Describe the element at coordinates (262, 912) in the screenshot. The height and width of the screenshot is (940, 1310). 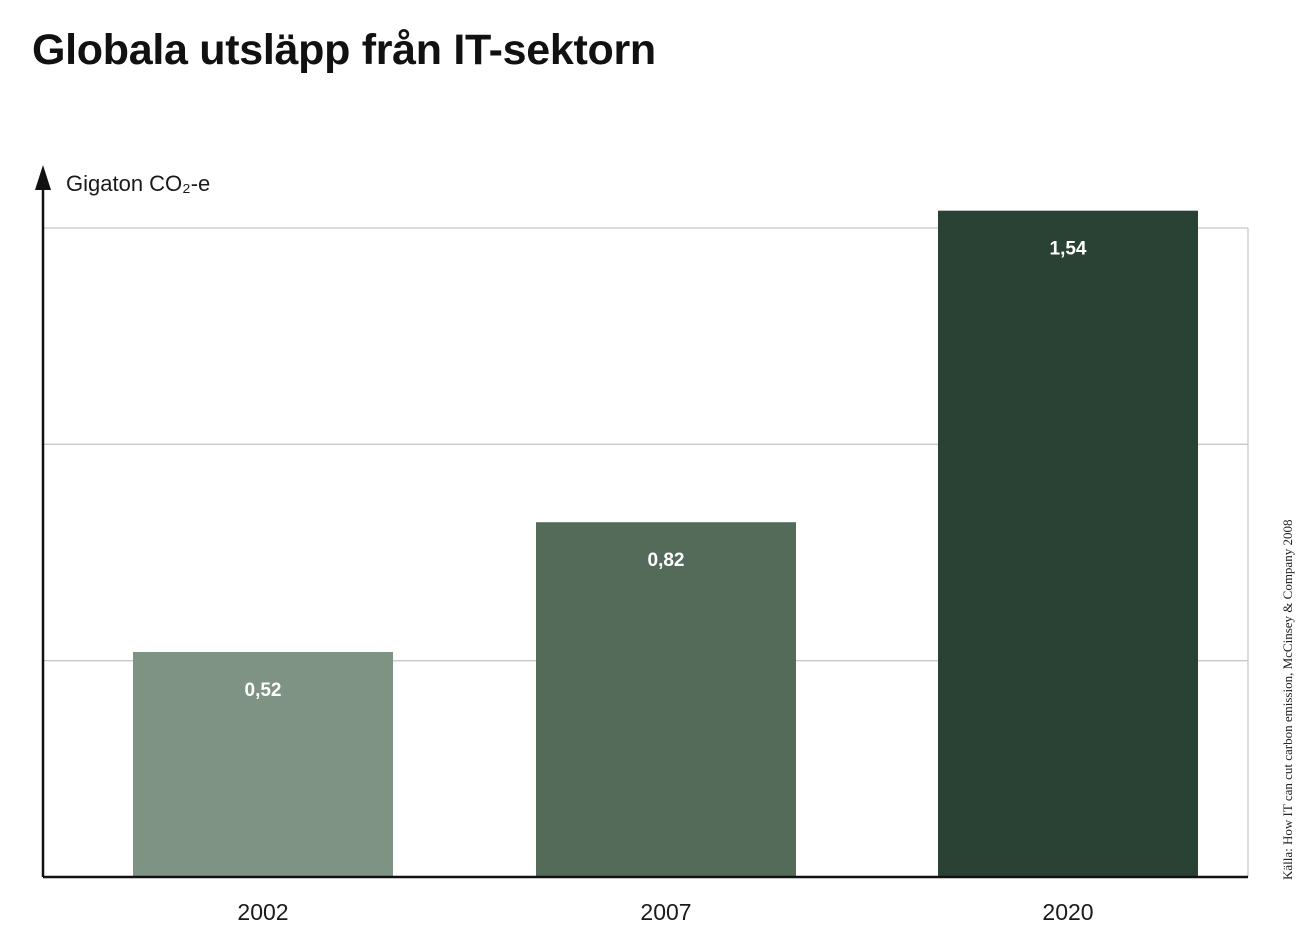
I see `x-tick-label-2002: 2002` at that location.